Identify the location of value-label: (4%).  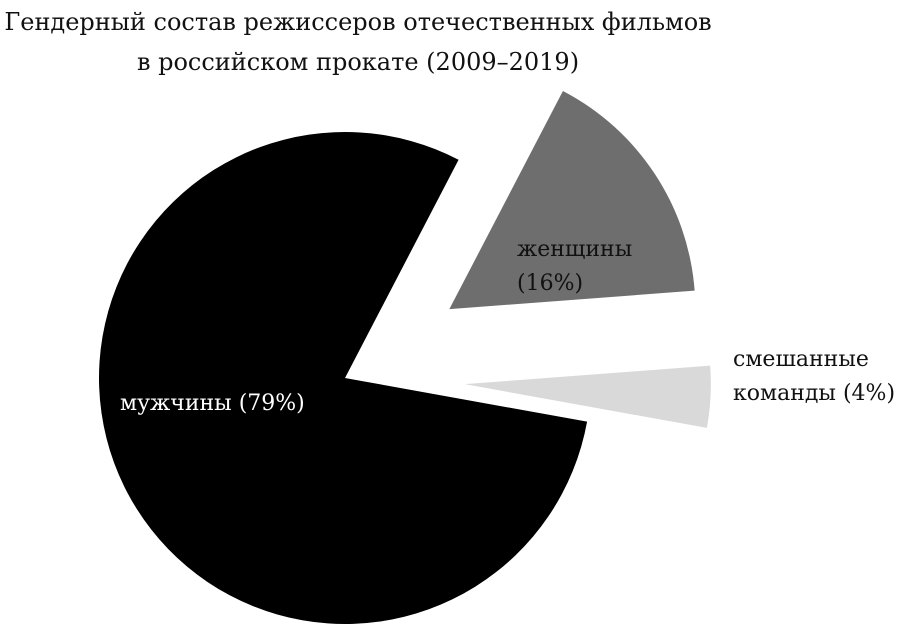
(869, 393).